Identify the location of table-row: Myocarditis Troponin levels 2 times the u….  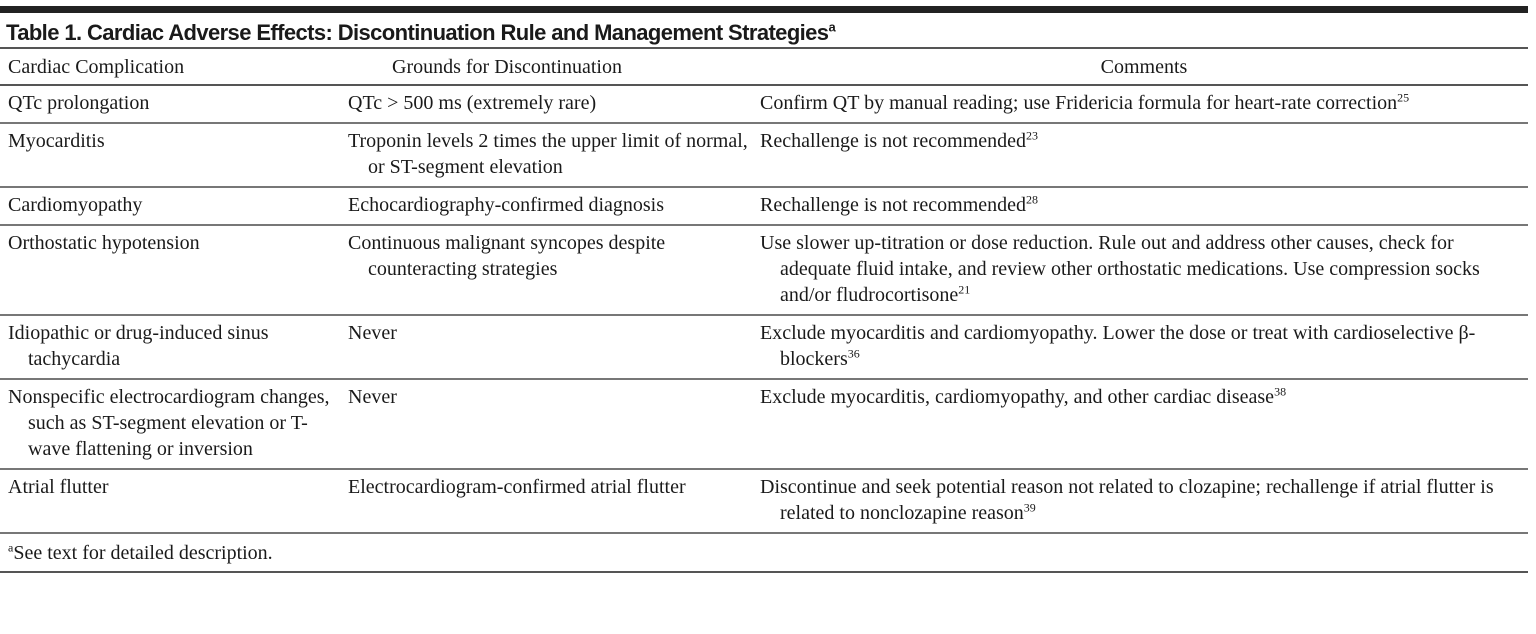
(764, 155).